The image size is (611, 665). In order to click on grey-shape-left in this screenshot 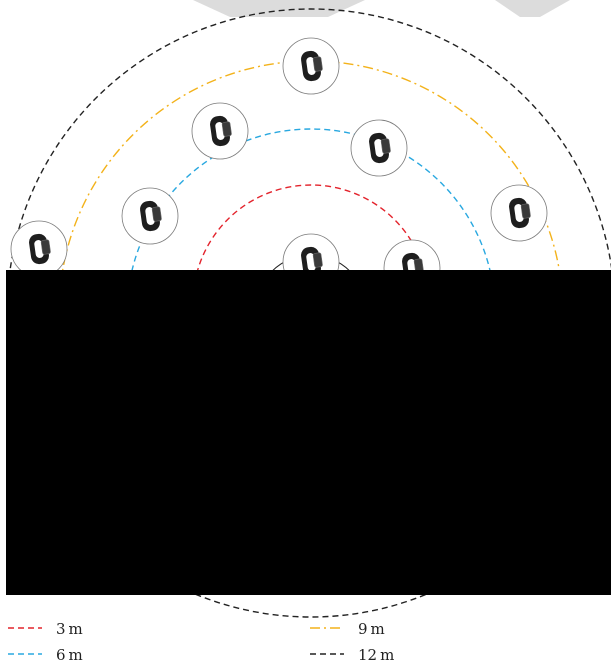, I will do `click(279, 8)`.